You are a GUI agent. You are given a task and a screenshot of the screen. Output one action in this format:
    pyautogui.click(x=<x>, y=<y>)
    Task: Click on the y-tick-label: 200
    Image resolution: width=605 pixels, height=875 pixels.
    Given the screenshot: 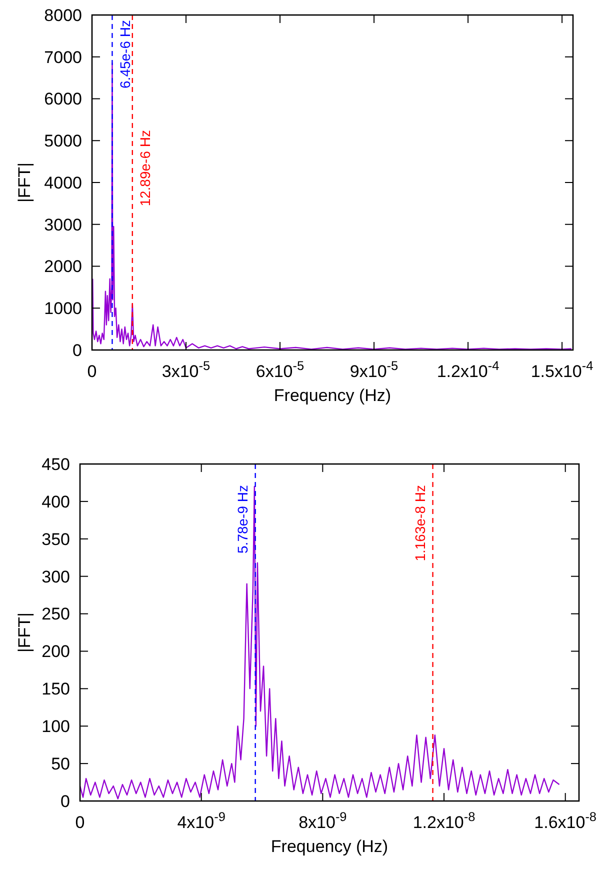 What is the action you would take?
    pyautogui.click(x=56, y=652)
    